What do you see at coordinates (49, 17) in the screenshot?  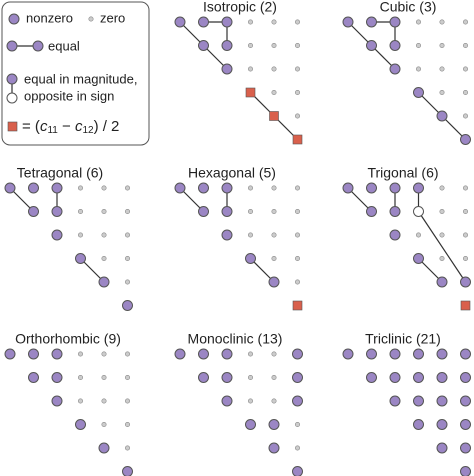 I see `legend-label: nonzero` at bounding box center [49, 17].